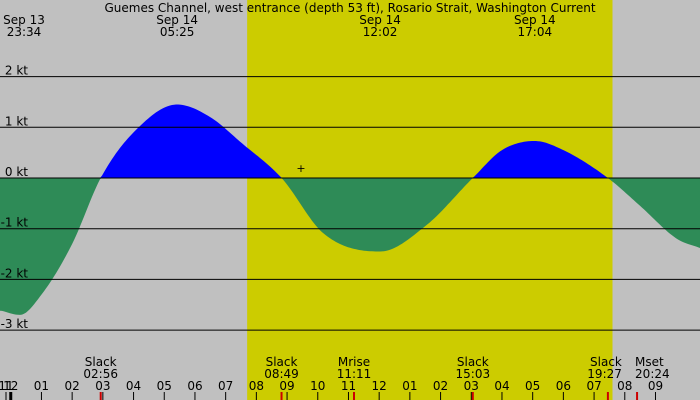 The image size is (700, 400). What do you see at coordinates (16, 71) in the screenshot?
I see `y-tick-label: 2 kt` at bounding box center [16, 71].